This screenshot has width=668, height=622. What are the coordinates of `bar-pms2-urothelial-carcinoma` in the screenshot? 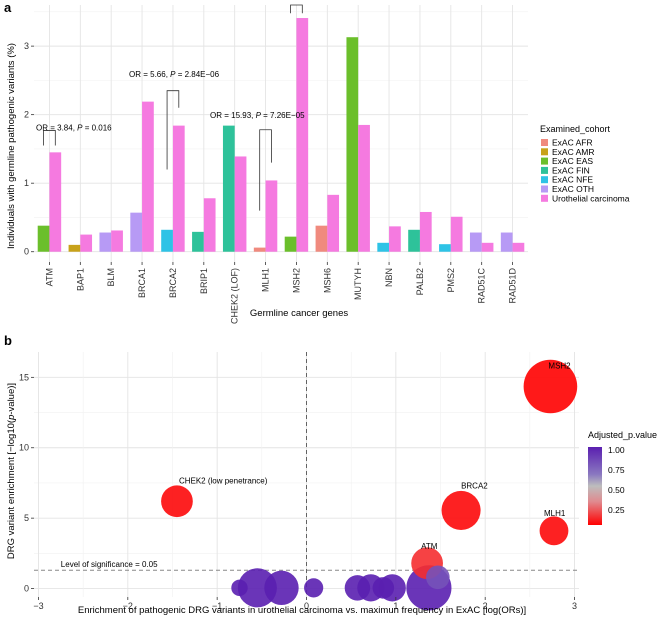 It's located at (456, 234).